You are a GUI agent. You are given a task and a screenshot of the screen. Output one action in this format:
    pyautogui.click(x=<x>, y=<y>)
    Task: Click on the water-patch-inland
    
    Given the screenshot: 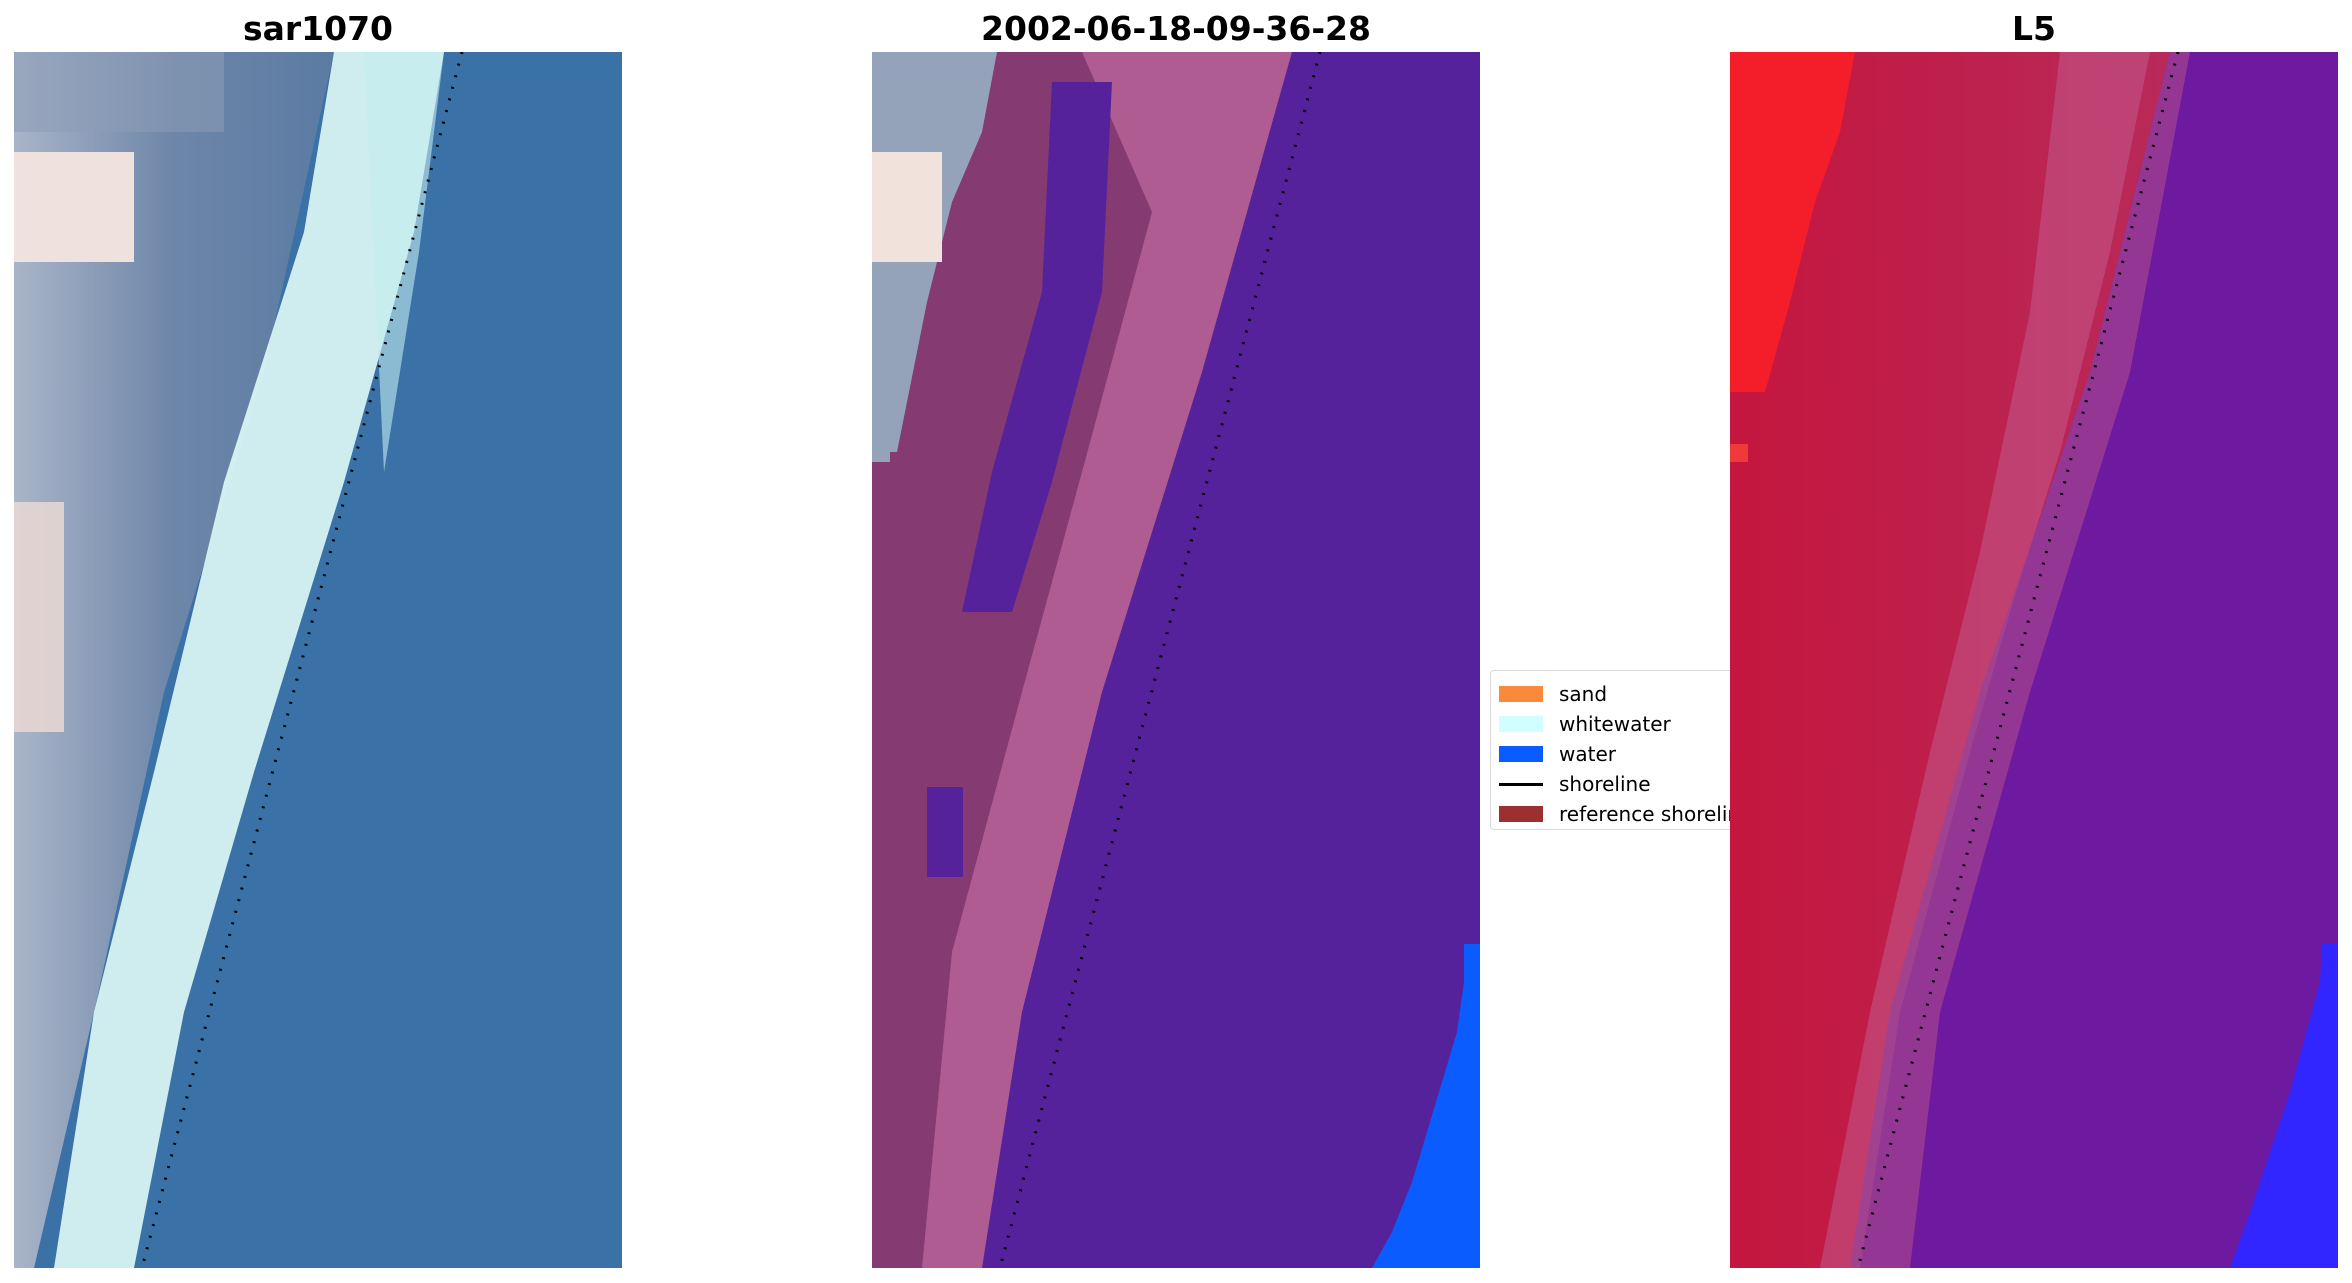 What is the action you would take?
    pyautogui.click(x=1037, y=347)
    